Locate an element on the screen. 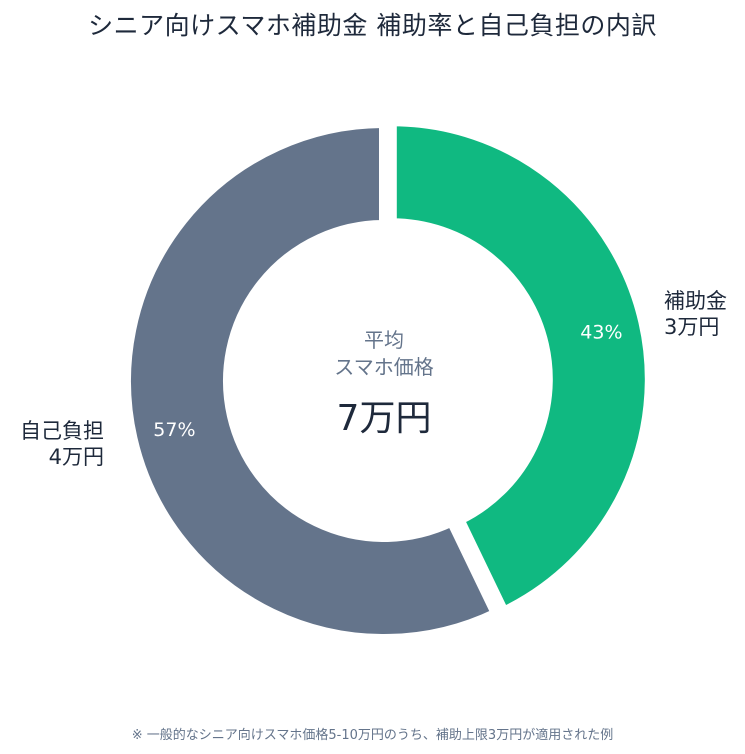  slice-percent-label: 43% is located at coordinates (601, 332).